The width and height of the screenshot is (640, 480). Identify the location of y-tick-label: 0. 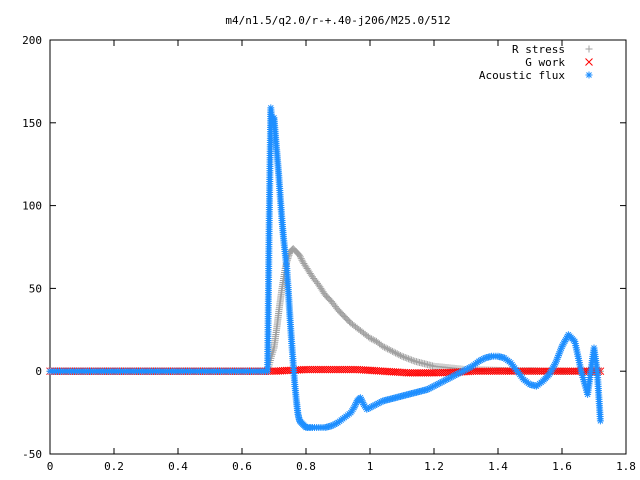
(38, 371).